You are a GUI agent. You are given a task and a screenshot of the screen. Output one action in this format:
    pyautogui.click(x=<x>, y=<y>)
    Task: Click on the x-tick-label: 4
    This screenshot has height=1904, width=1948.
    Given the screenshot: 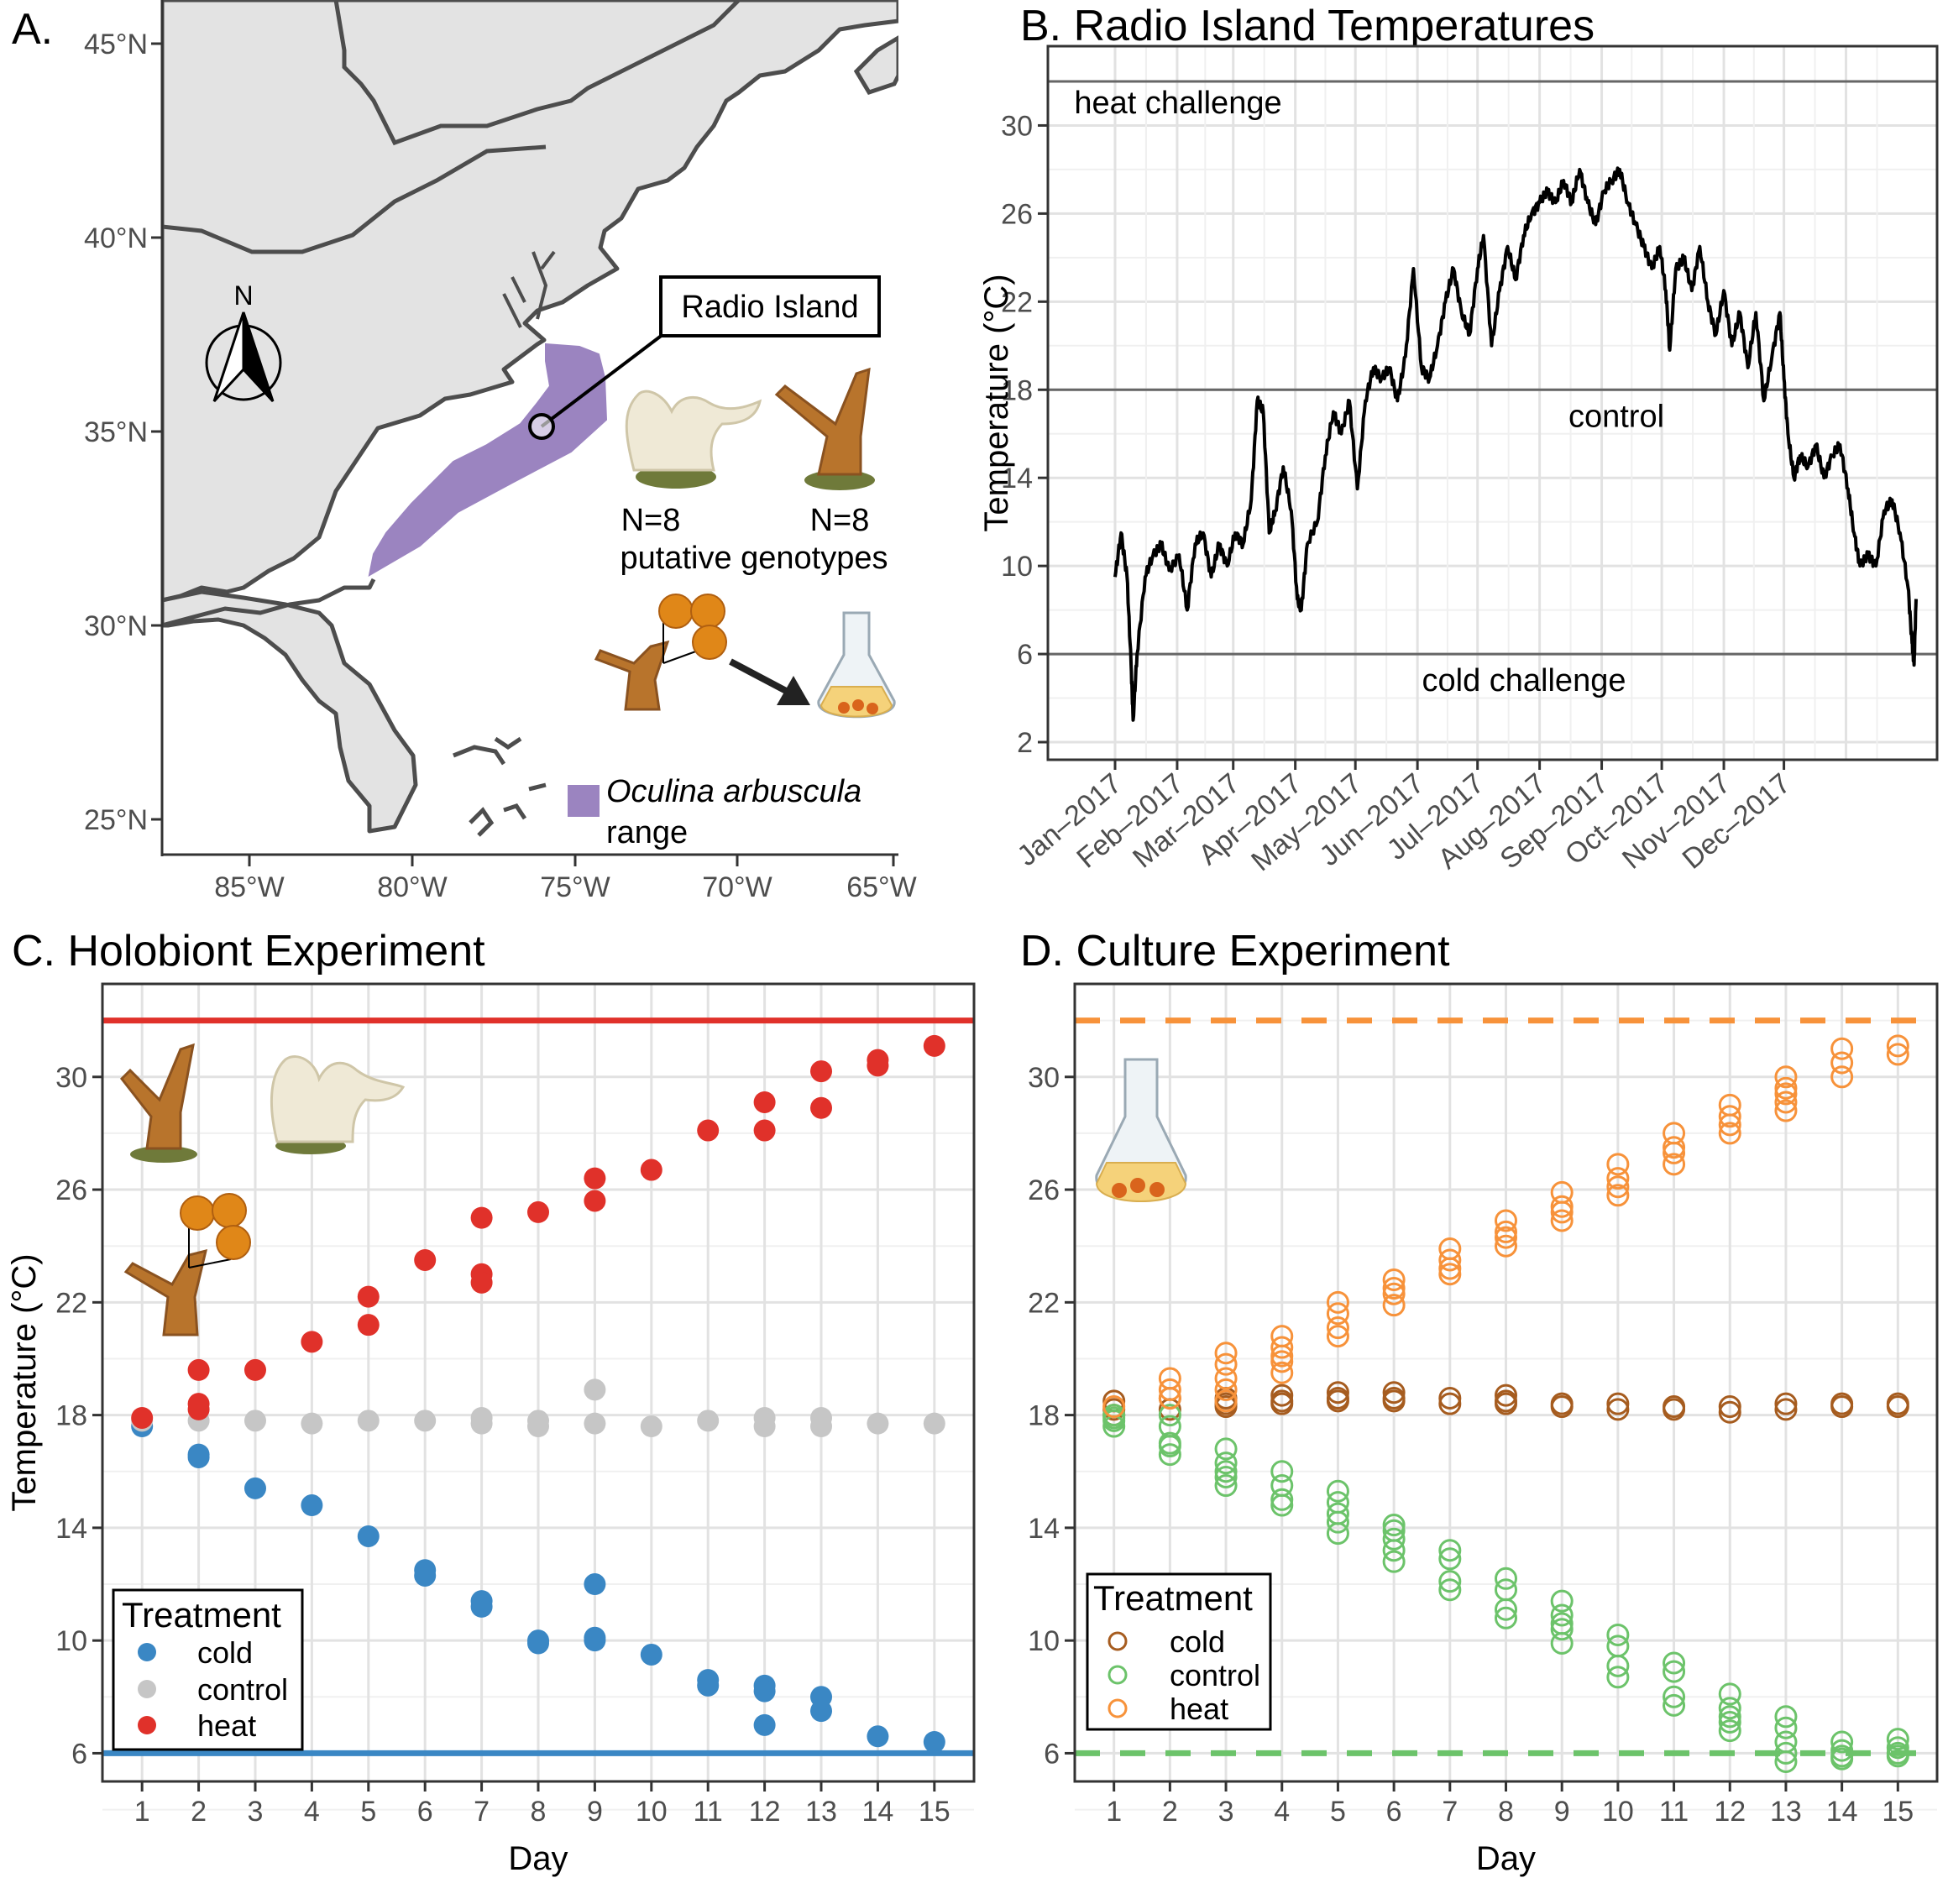 What is the action you would take?
    pyautogui.click(x=312, y=1812)
    